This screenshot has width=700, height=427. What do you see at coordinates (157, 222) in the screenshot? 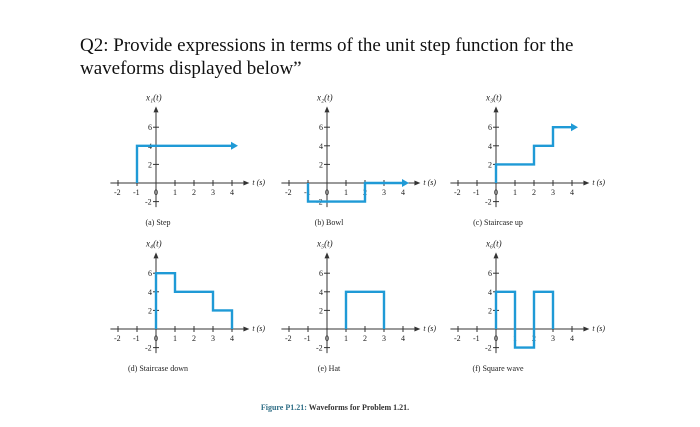
I see `panel-caption: (a) Step` at bounding box center [157, 222].